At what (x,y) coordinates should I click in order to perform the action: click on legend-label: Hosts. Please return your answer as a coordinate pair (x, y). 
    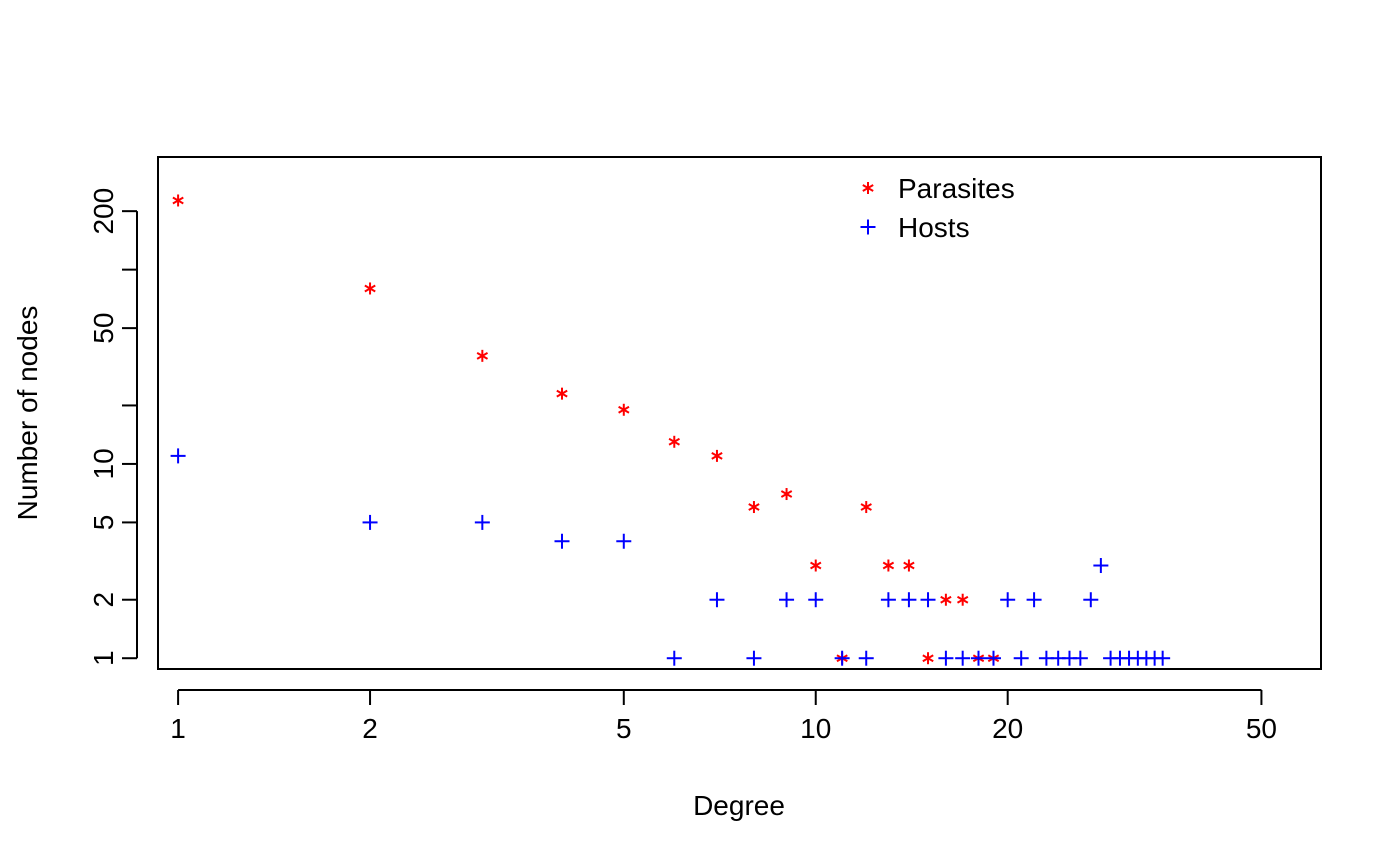
    Looking at the image, I should click on (934, 227).